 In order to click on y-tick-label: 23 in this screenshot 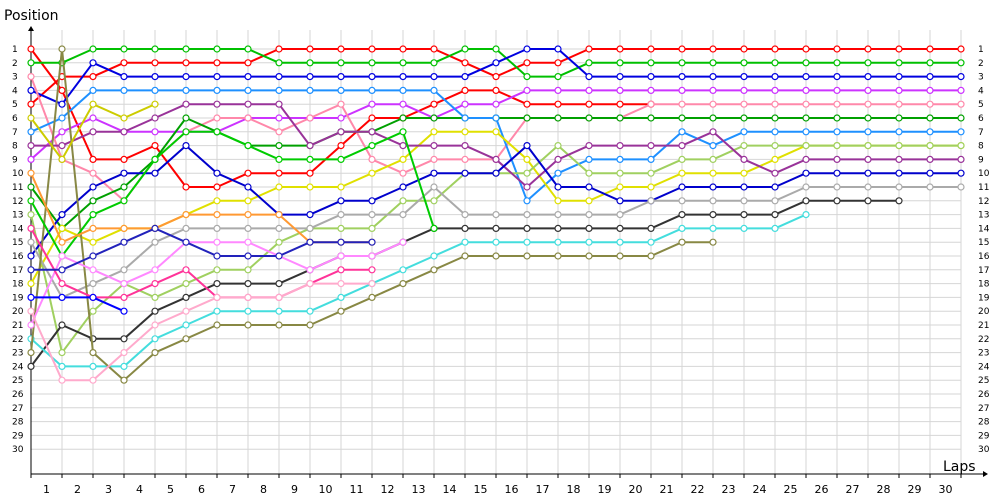, I will do `click(17, 354)`.